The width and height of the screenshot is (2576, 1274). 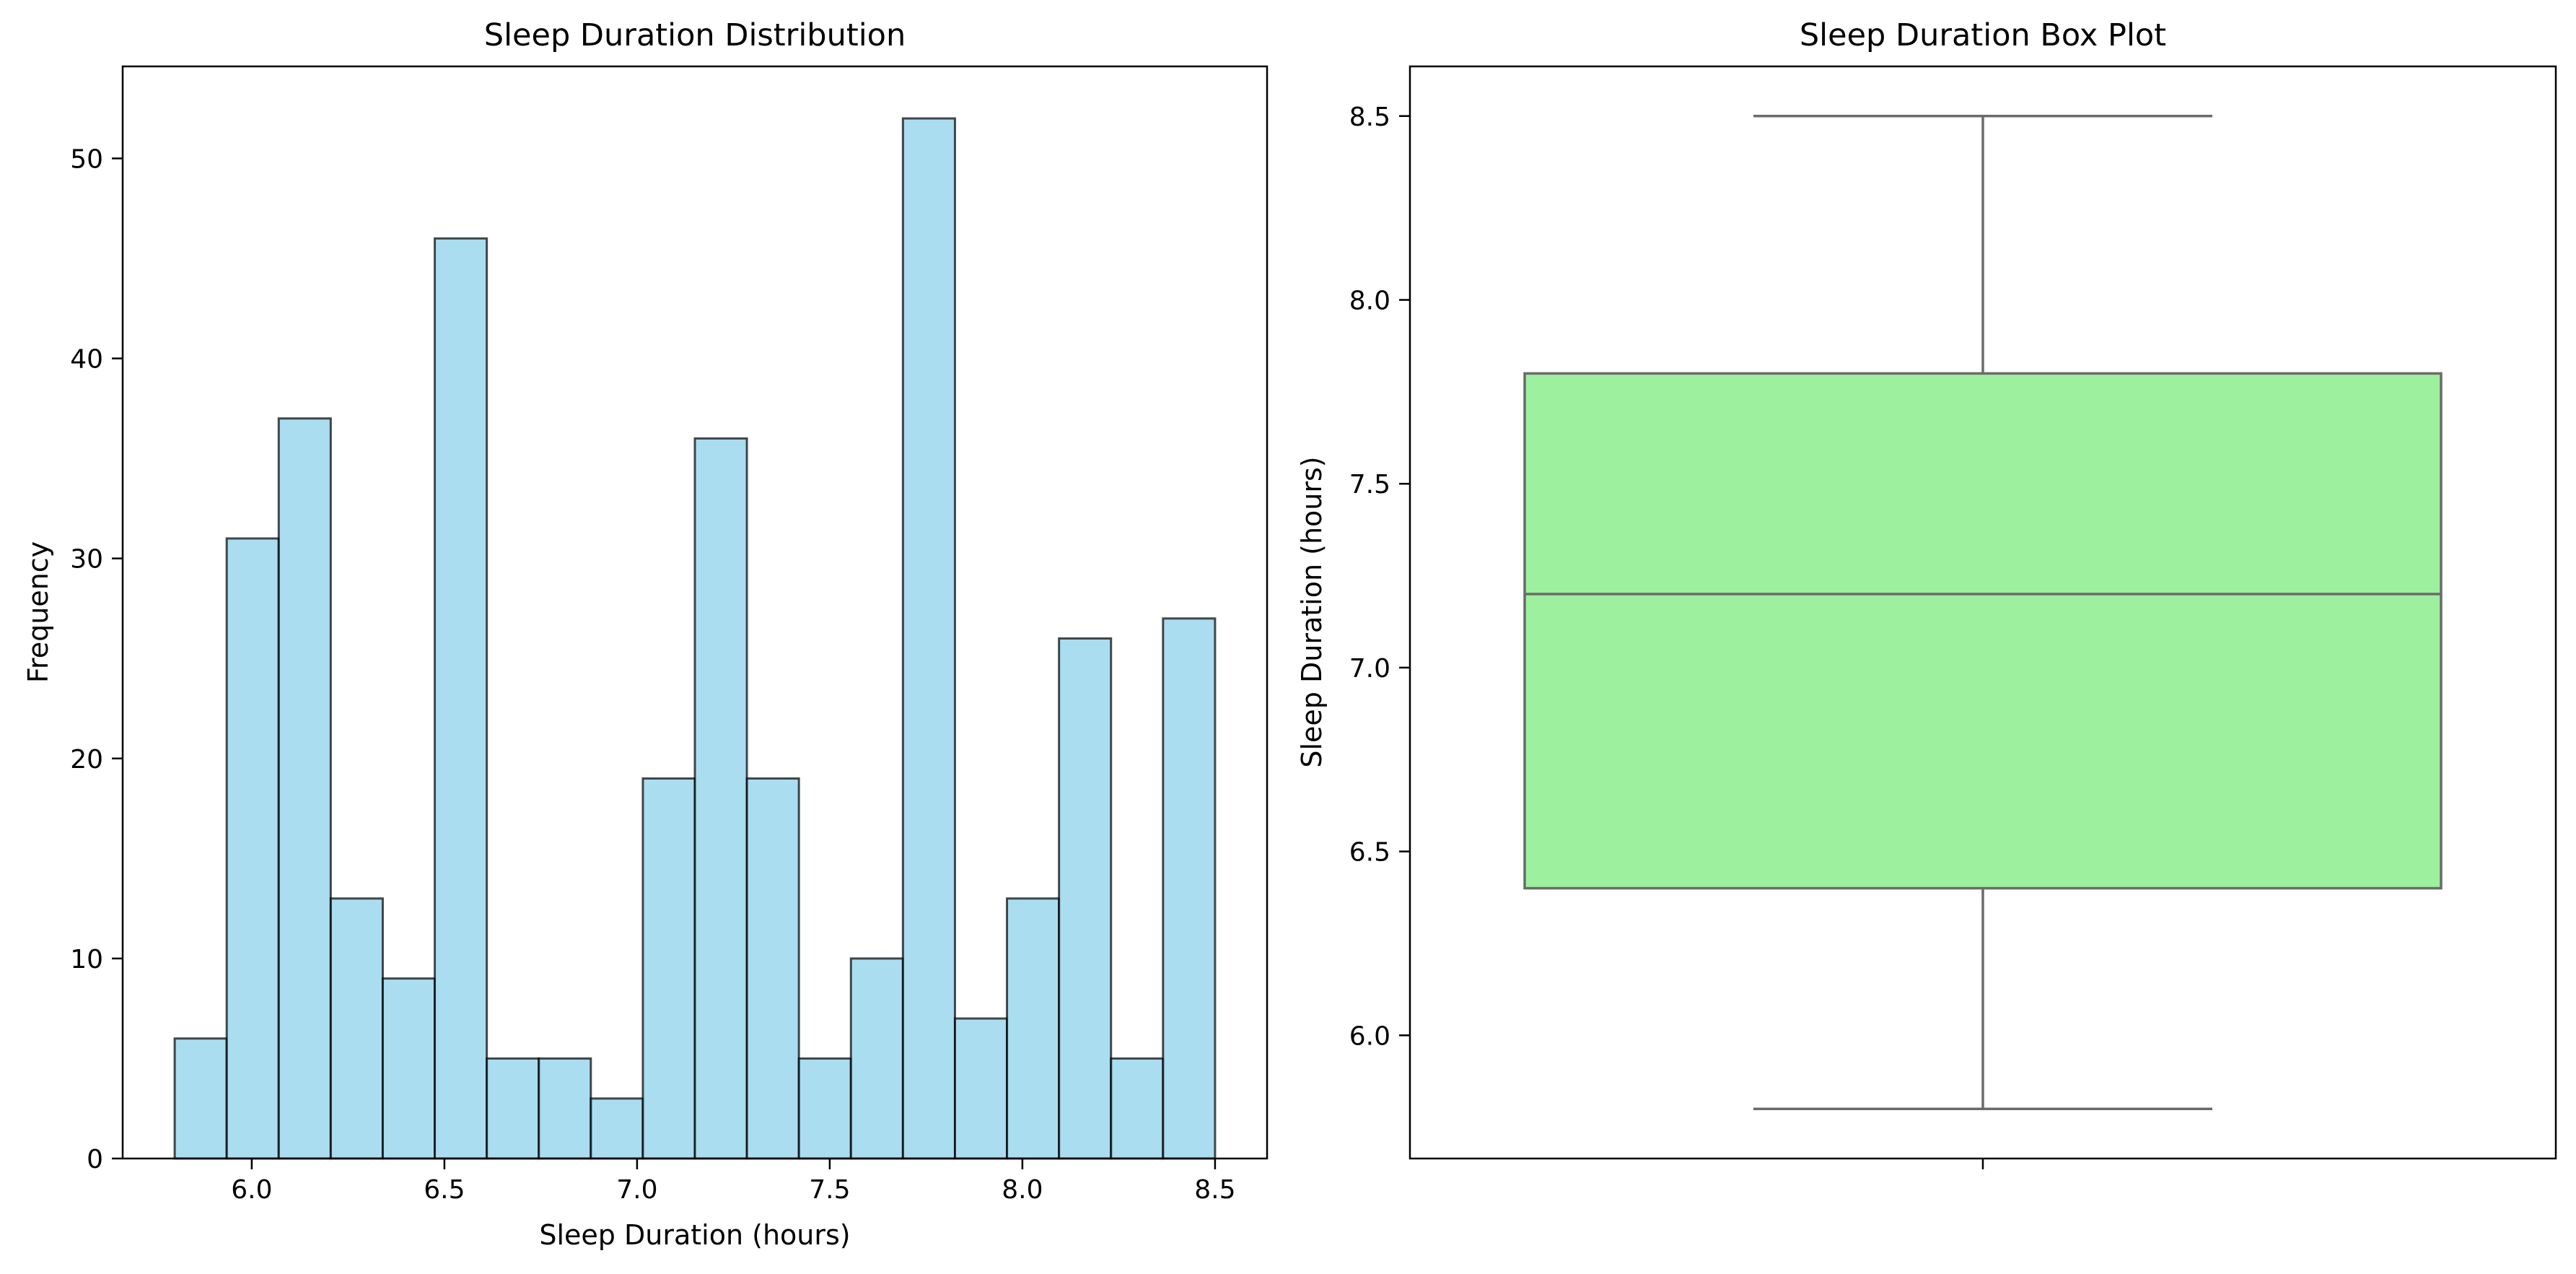 What do you see at coordinates (1369, 117) in the screenshot?
I see `boxplot-y-tick-label: 8.5` at bounding box center [1369, 117].